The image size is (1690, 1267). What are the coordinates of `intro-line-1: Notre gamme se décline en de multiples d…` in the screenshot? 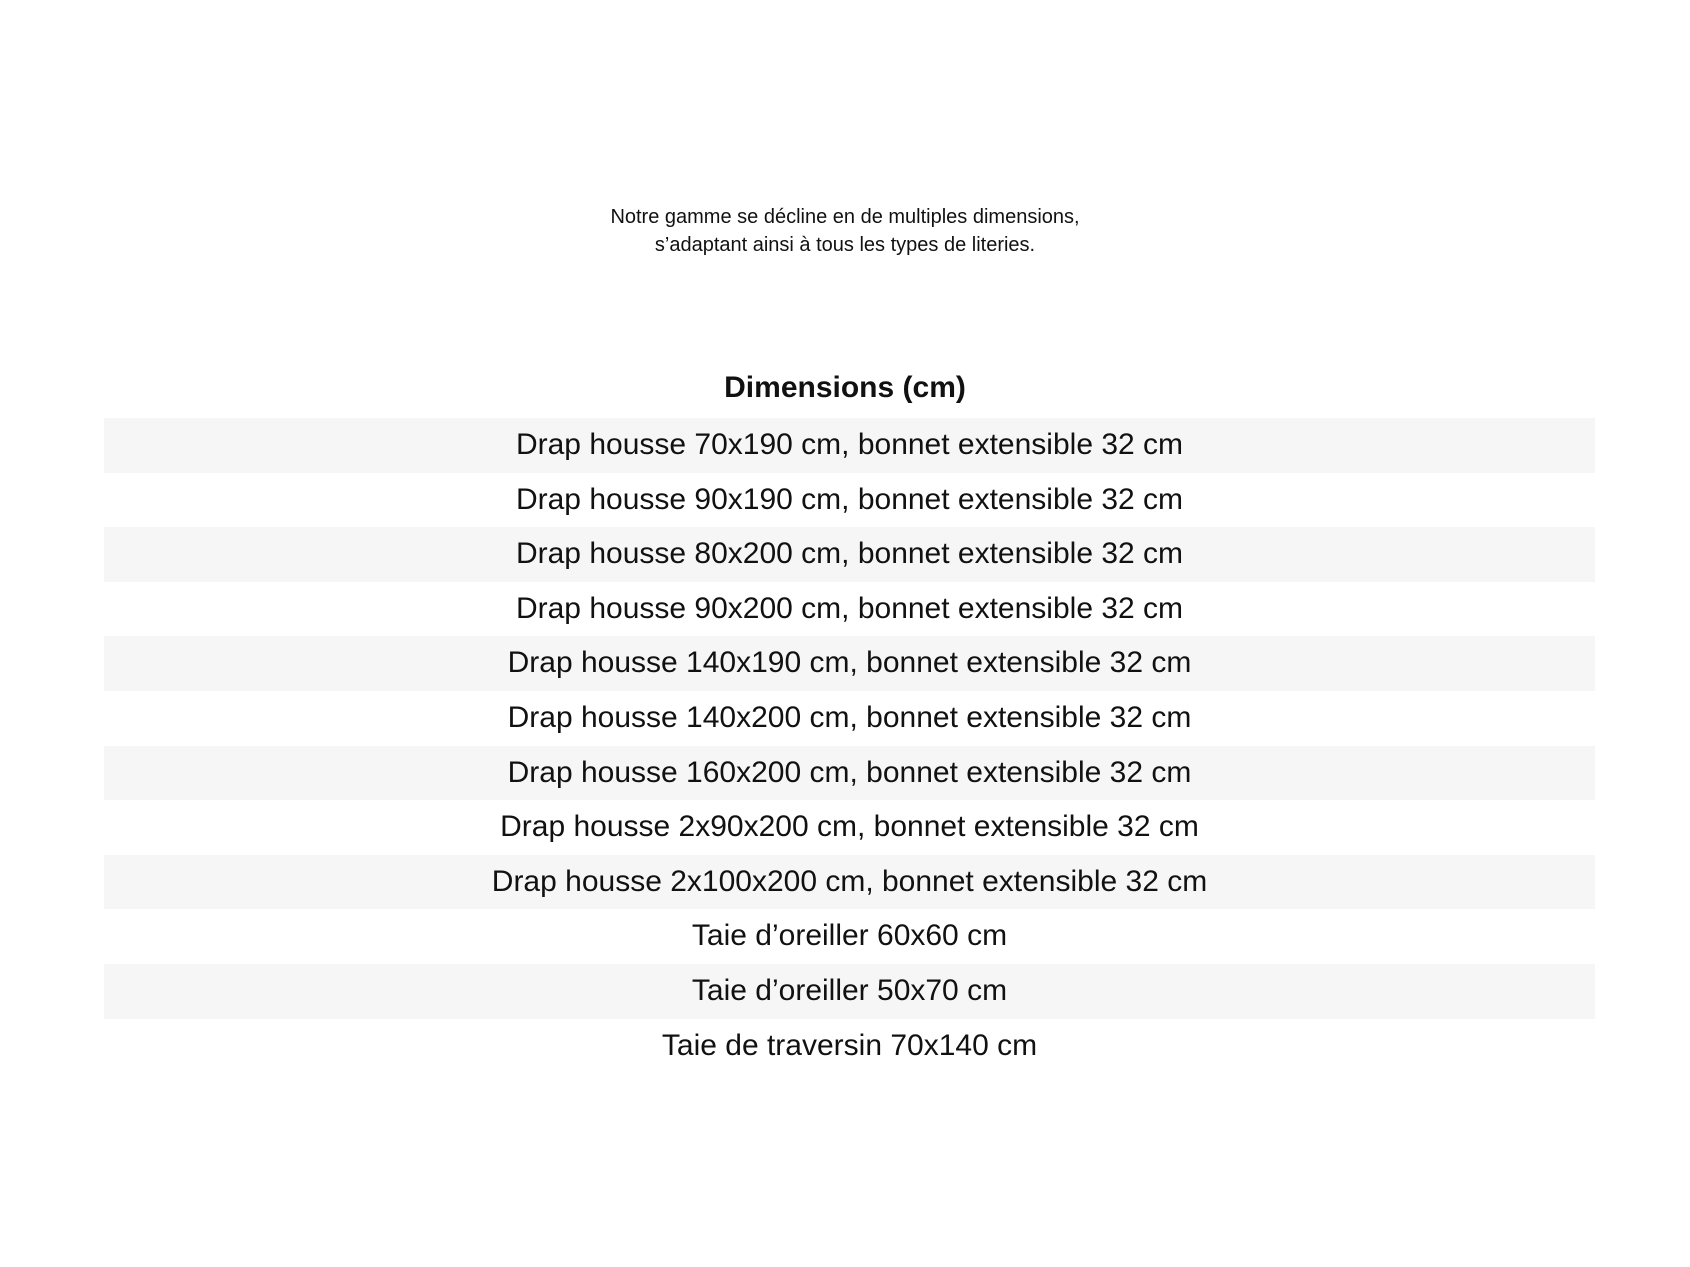 It's located at (845, 217).